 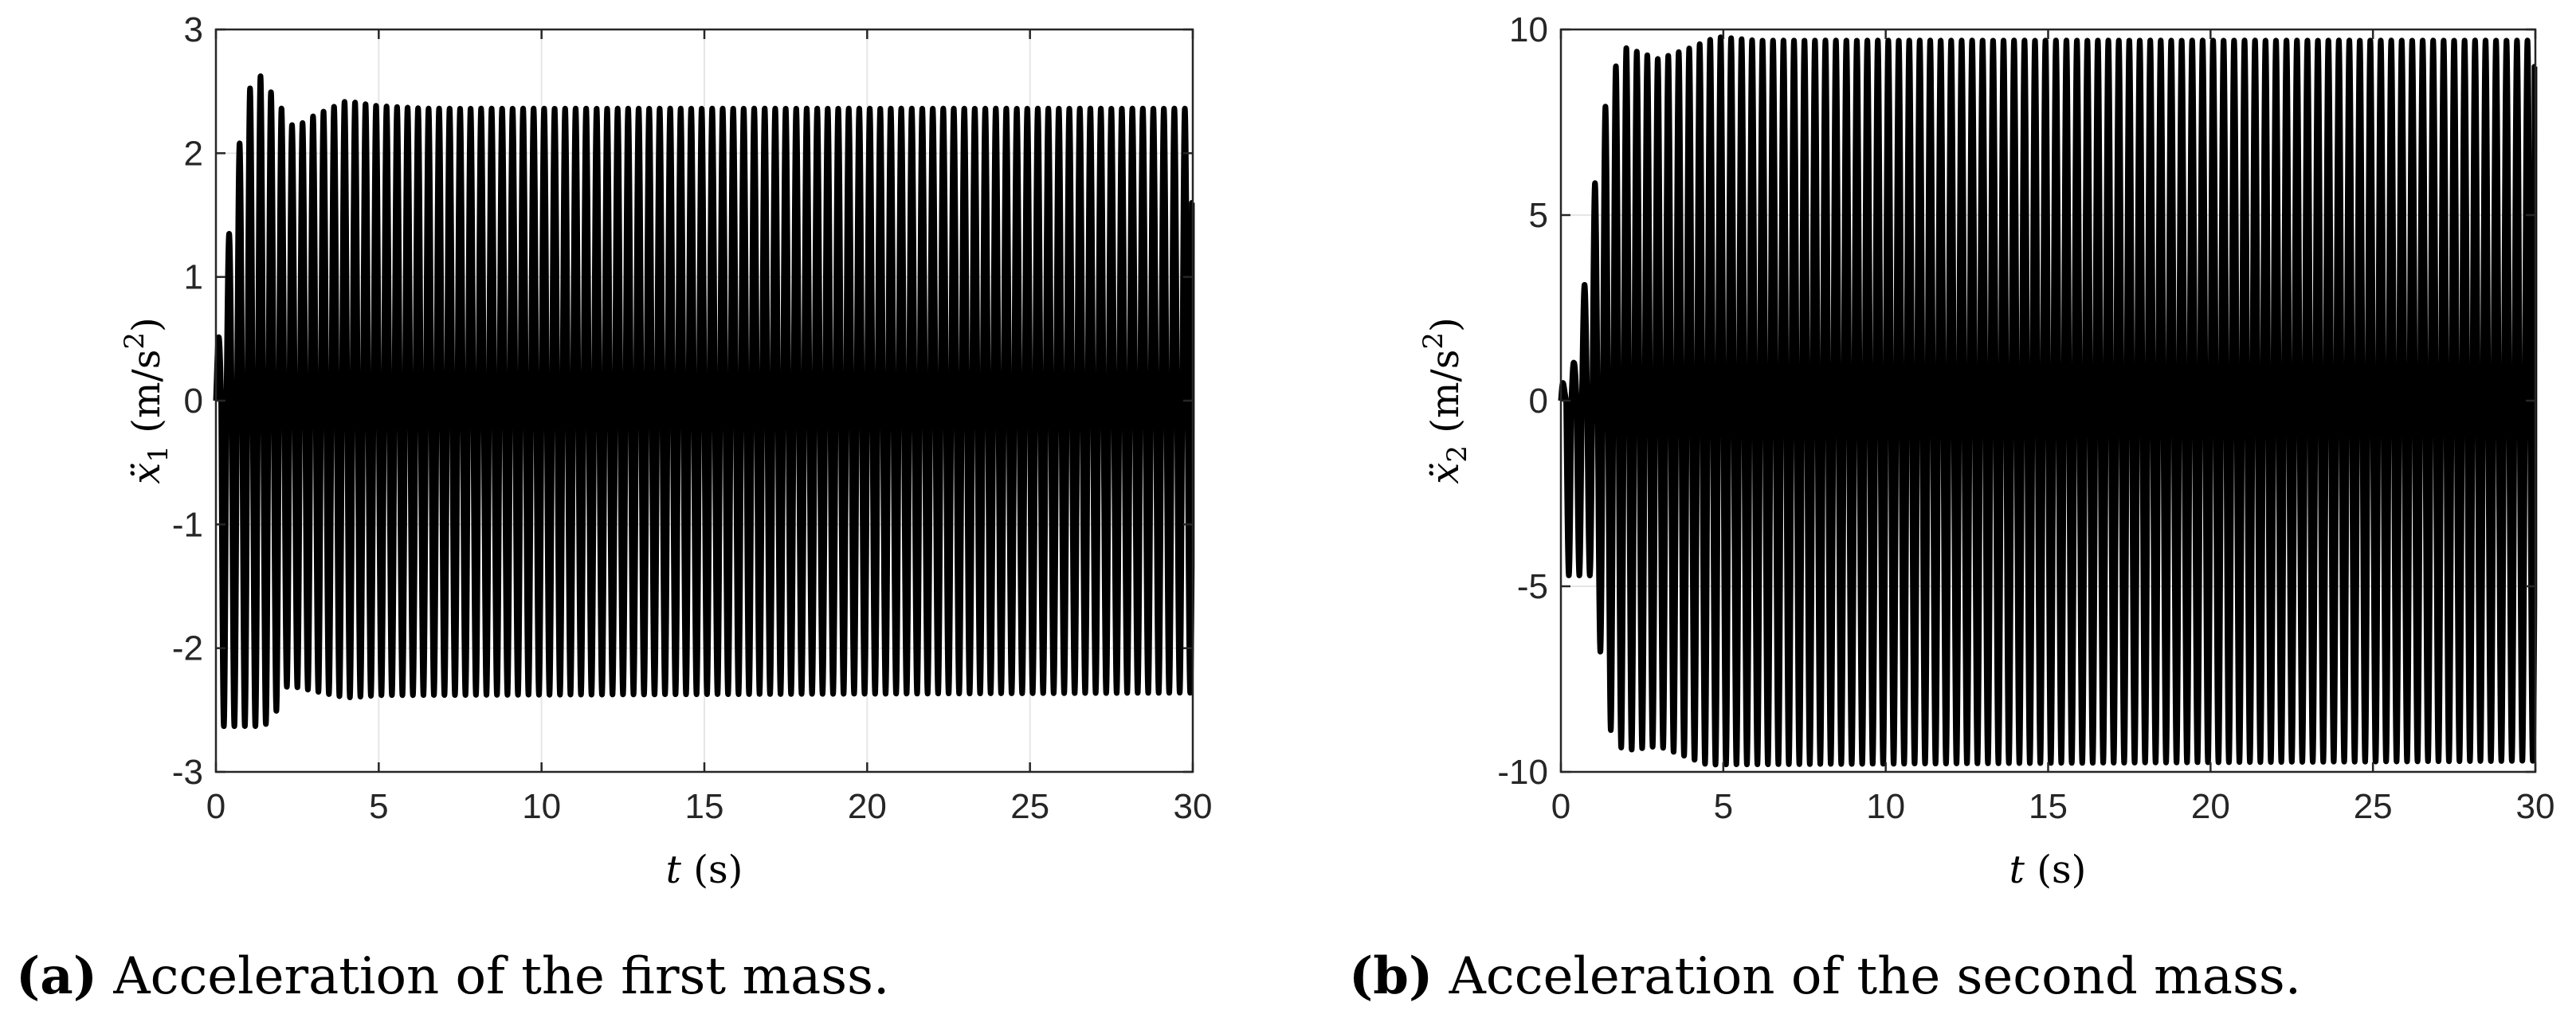 I want to click on panel-a-x-tick-label: 20, so click(x=868, y=806).